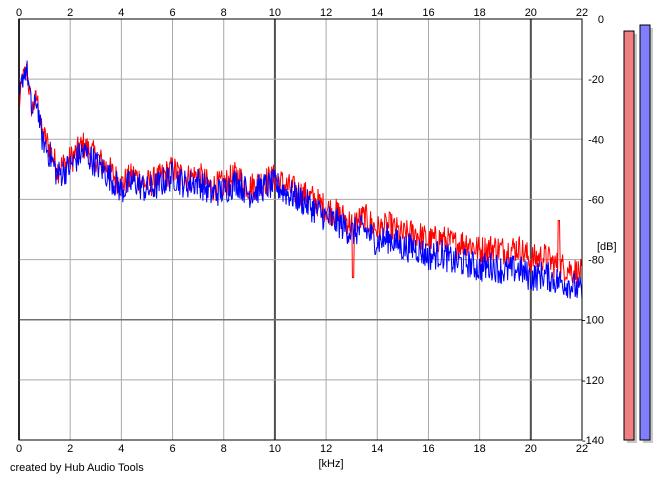 This screenshot has width=664, height=486. I want to click on x-tick-label-bottom: 0, so click(19, 449).